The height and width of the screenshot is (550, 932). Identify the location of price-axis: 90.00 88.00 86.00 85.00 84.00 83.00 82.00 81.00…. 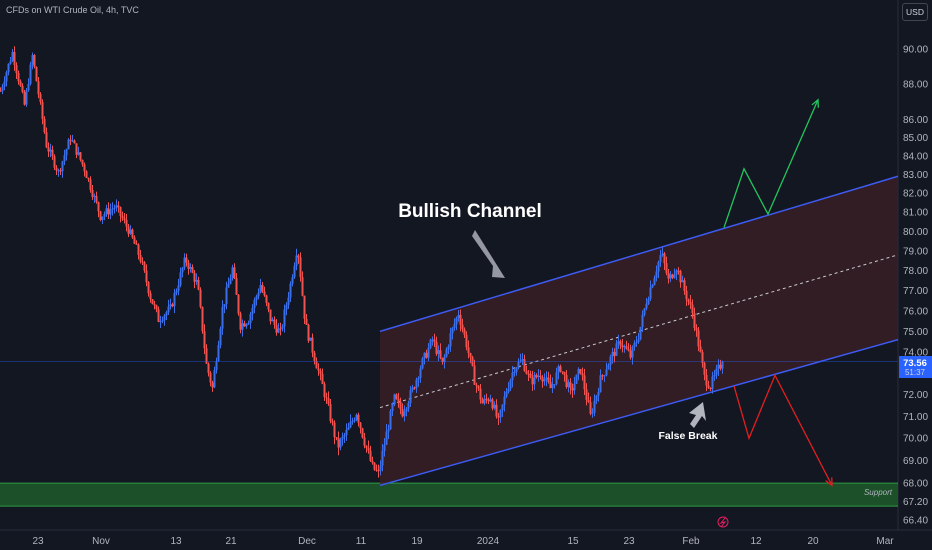
(915, 286).